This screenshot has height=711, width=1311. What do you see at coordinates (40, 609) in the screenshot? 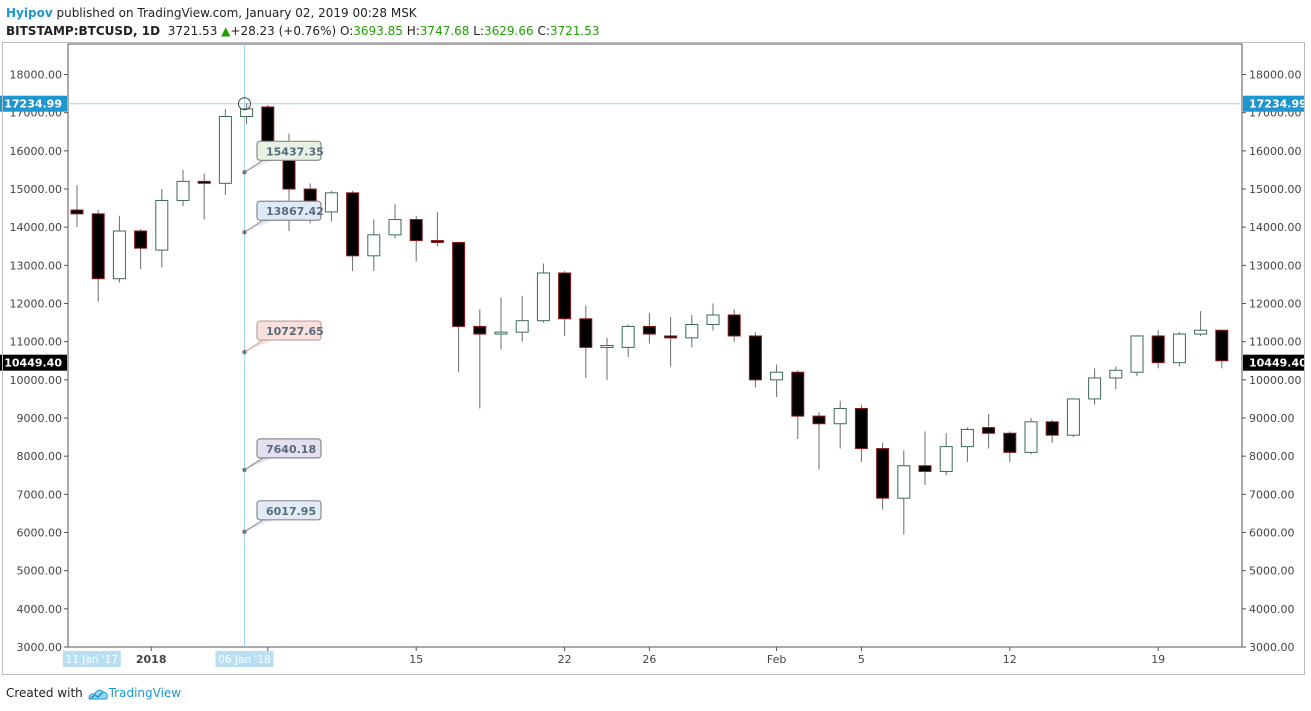
I see `y-tick-label-left: 4000.00` at bounding box center [40, 609].